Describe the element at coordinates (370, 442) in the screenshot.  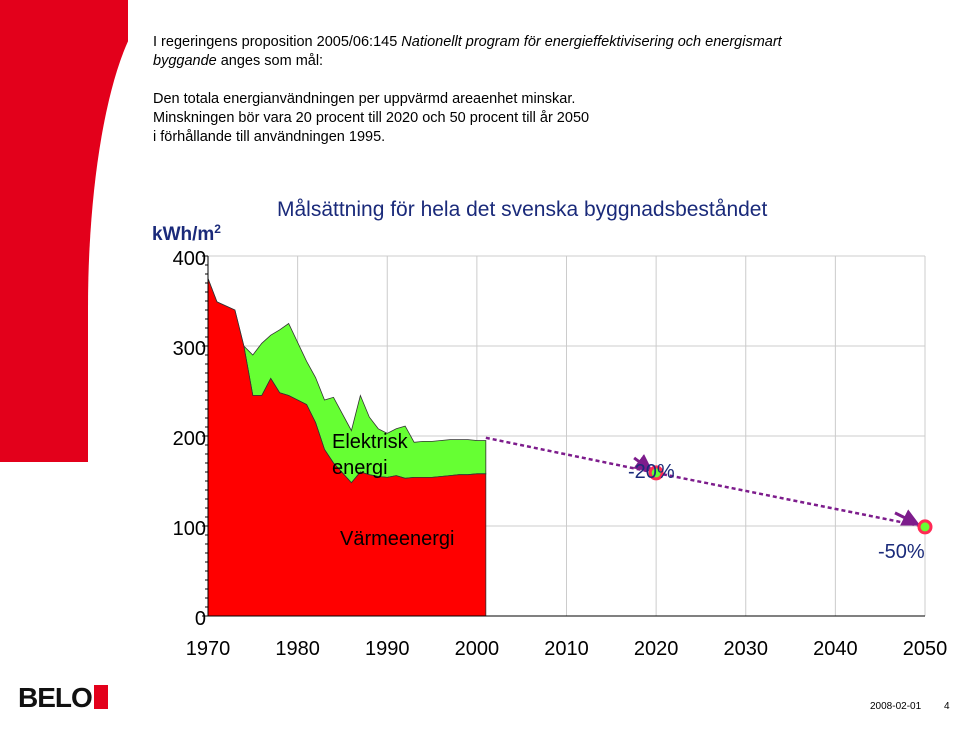
I see `label-elektrisk-line1: Elektrisk` at that location.